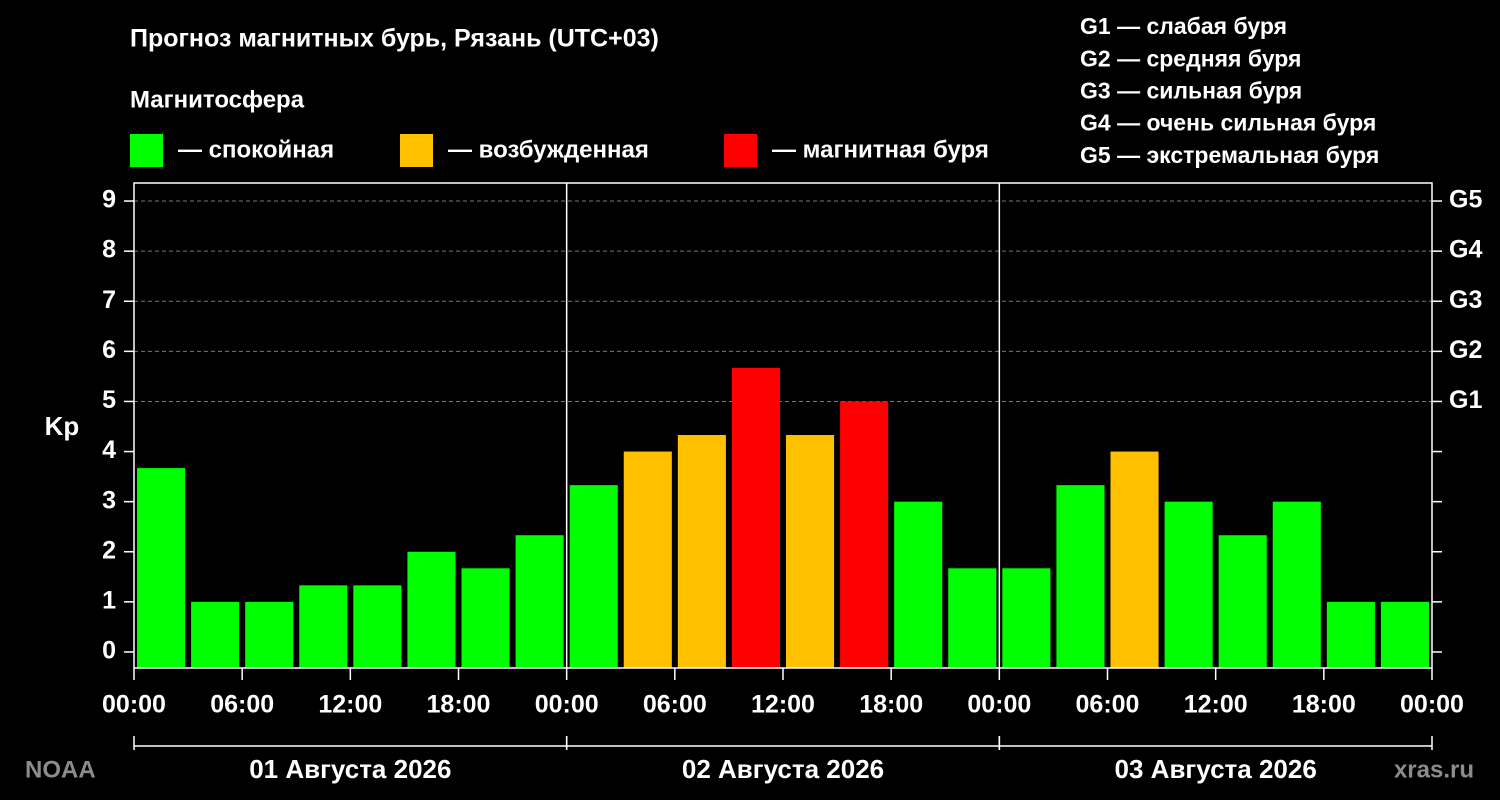  What do you see at coordinates (1190, 58) in the screenshot?
I see `g-legend-item: G2 — средняя буря` at bounding box center [1190, 58].